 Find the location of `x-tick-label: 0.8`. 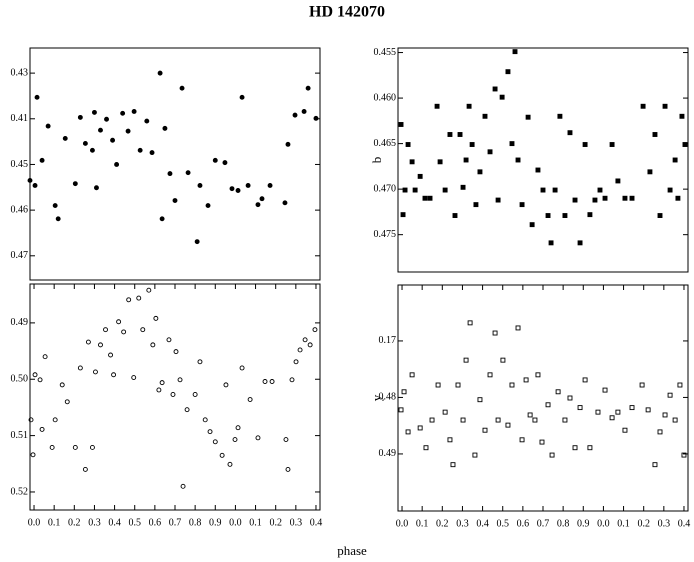

x-tick-label: 0.8 is located at coordinates (195, 522).